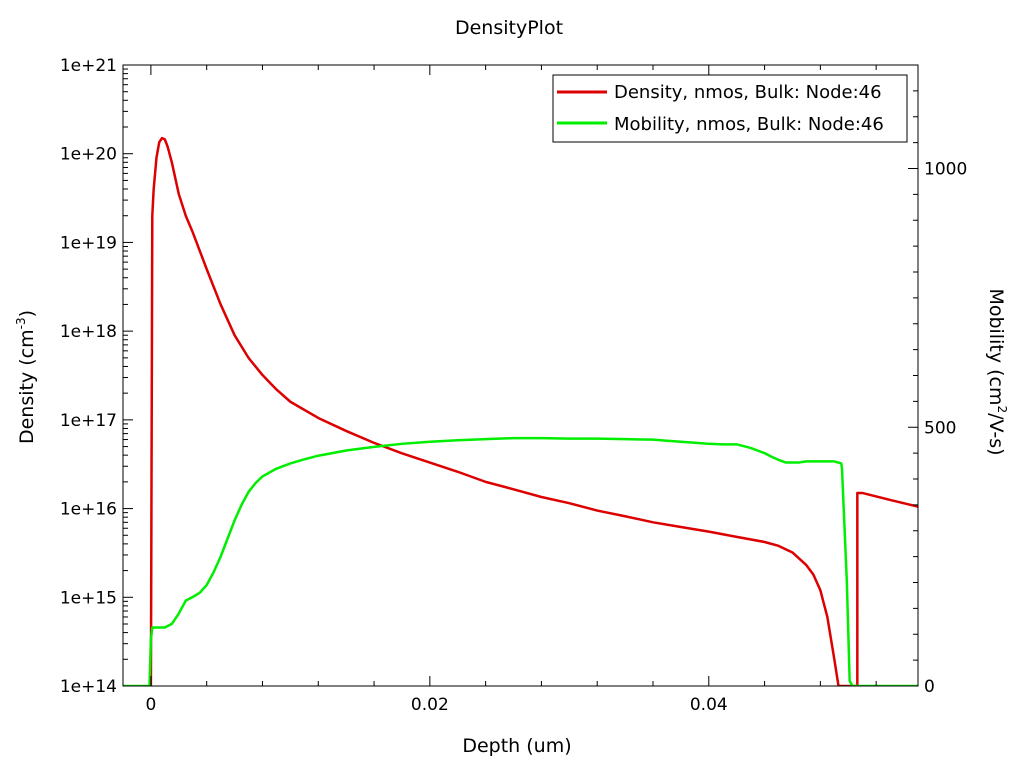  What do you see at coordinates (996, 434) in the screenshot?
I see `y-right-label-tail: /V-s)` at bounding box center [996, 434].